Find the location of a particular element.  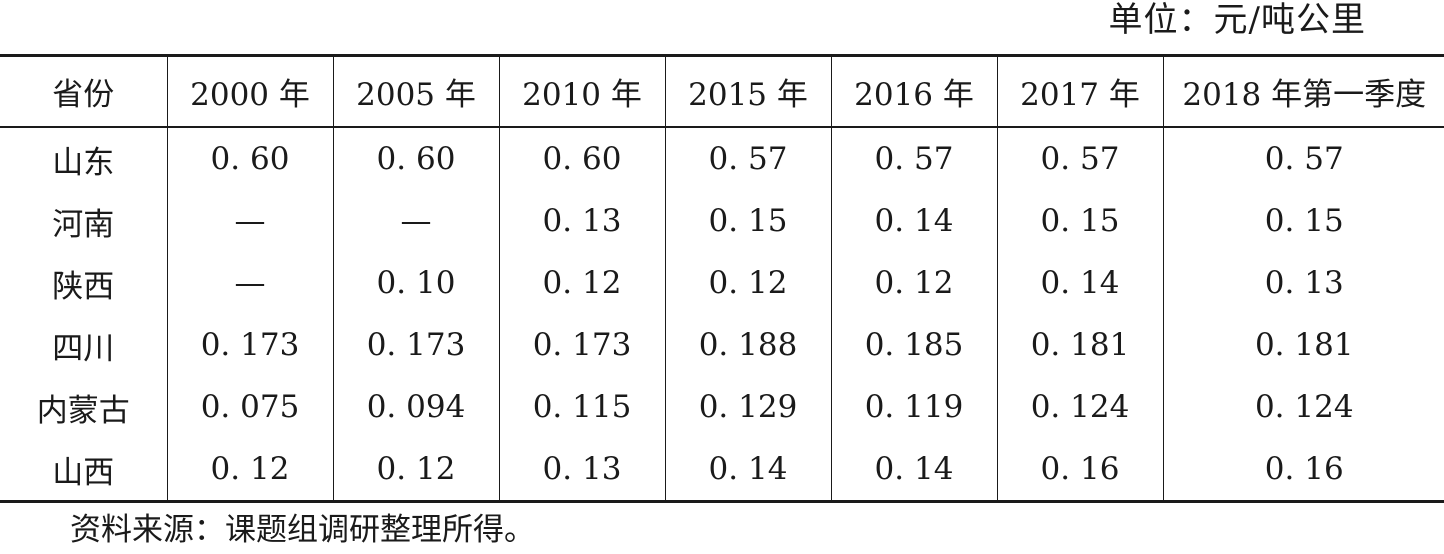

source-note: 资料来源：课题组调研整理所得。 is located at coordinates (302, 530).